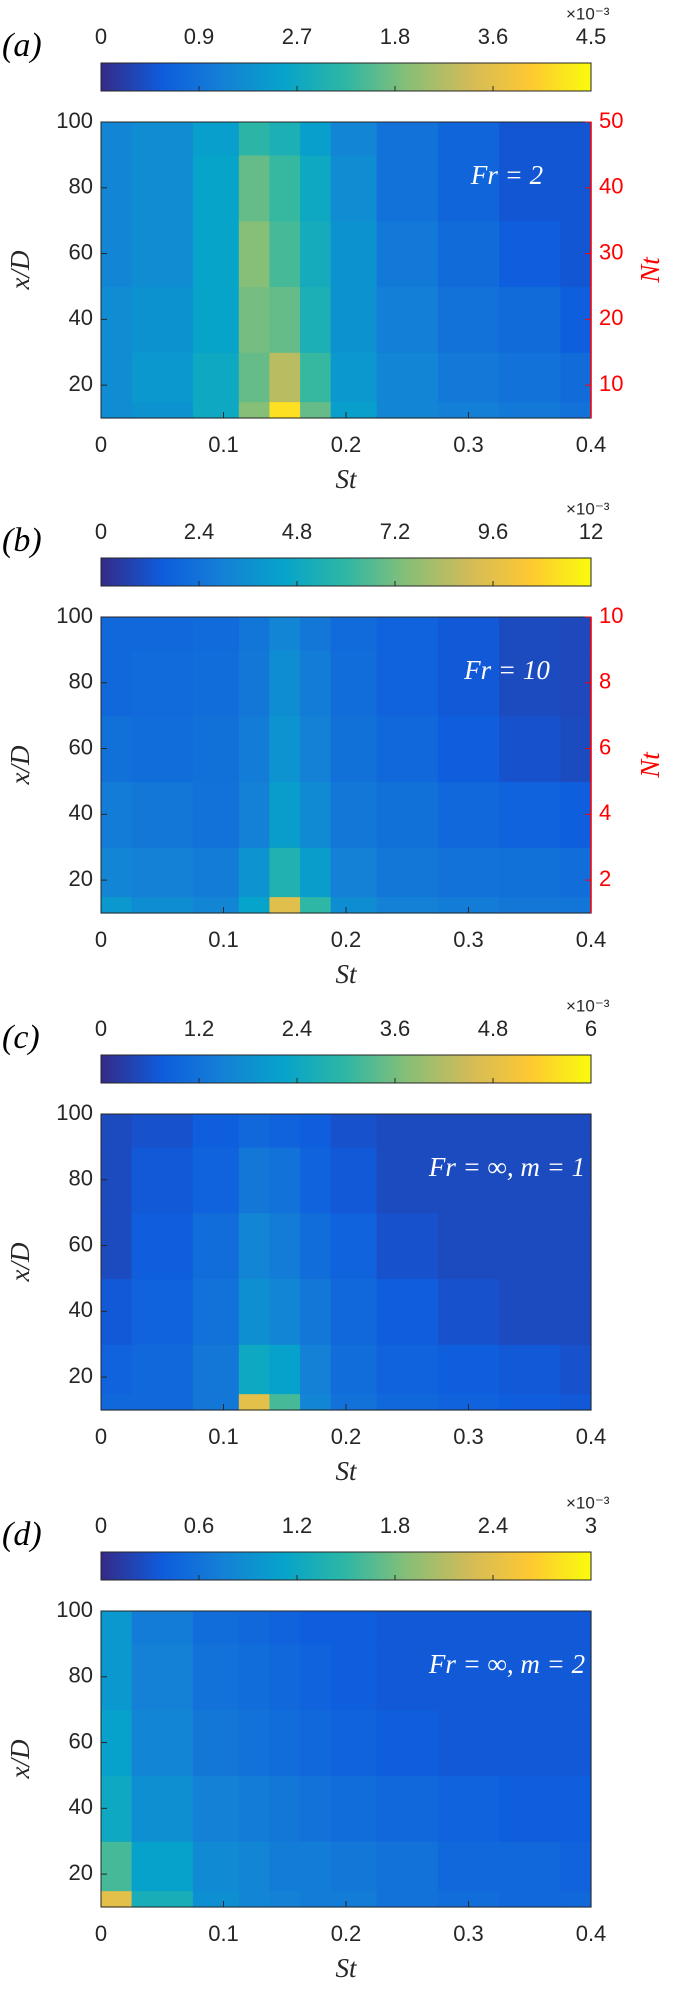 The height and width of the screenshot is (1996, 681). I want to click on x-tick-label: 0.1, so click(223, 1933).